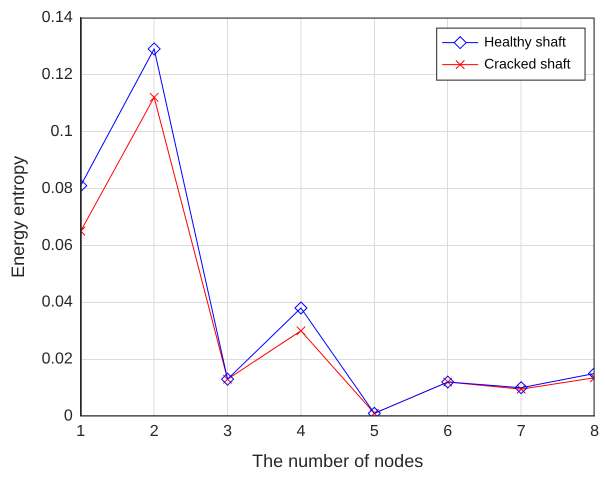  Describe the element at coordinates (595, 431) in the screenshot. I see `x-tick-label: 8` at that location.